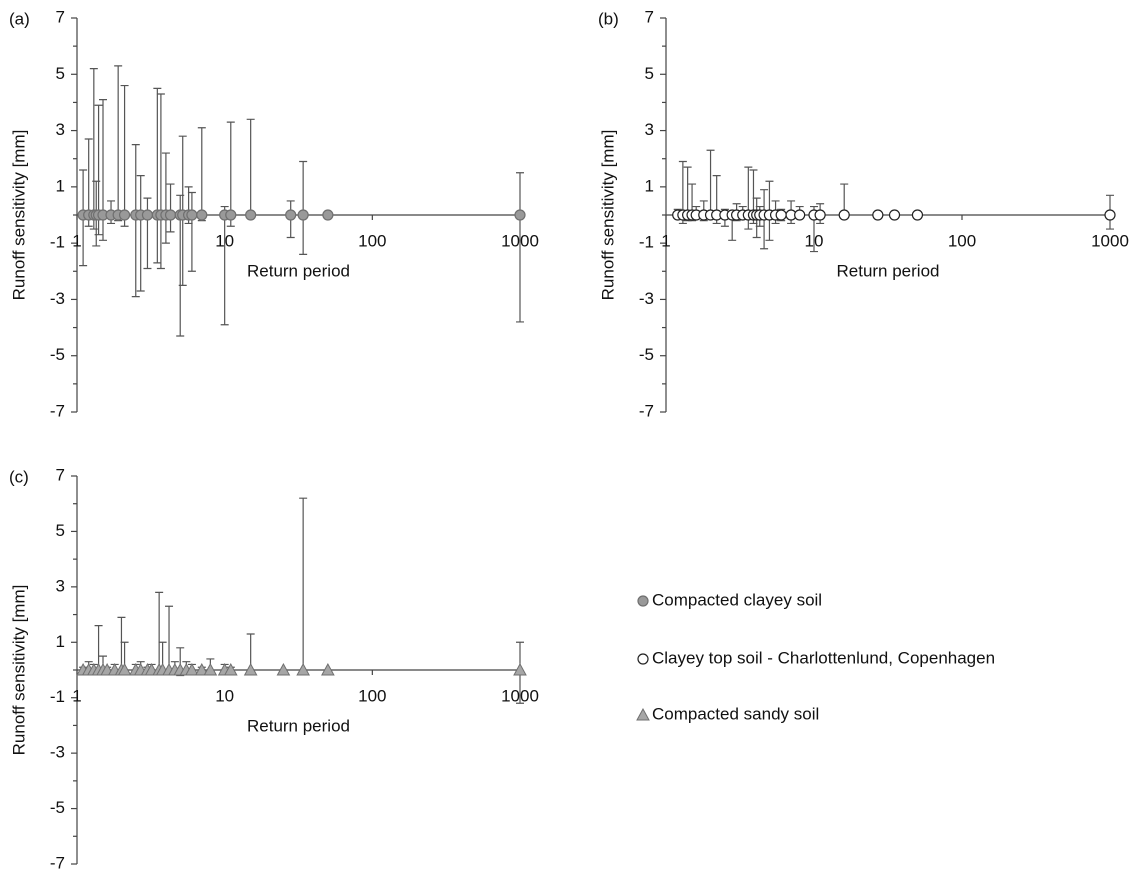 This screenshot has height=874, width=1132. What do you see at coordinates (1110, 240) in the screenshot?
I see `x-tick-label: 1000` at bounding box center [1110, 240].